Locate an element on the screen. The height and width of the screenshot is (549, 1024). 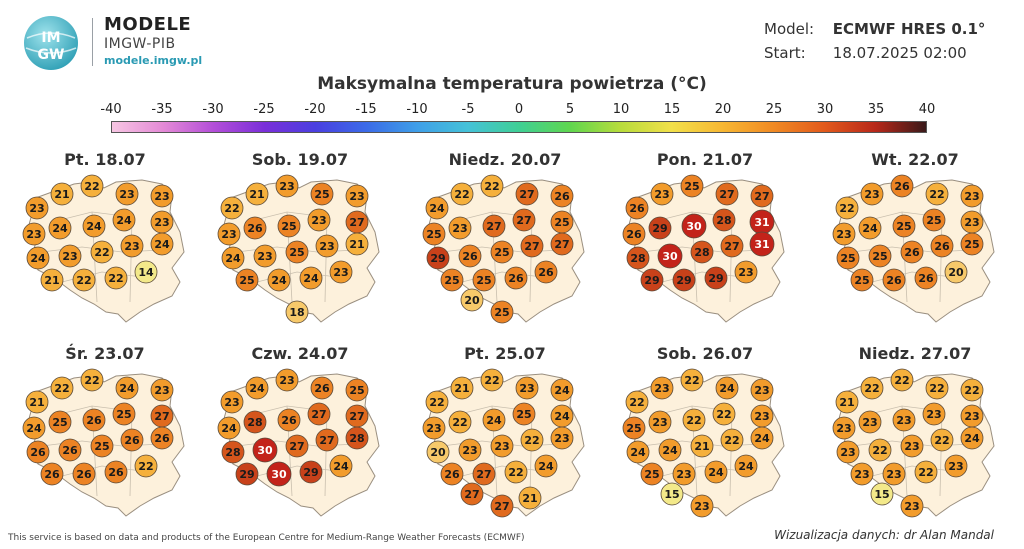
panel-date-title: Sob. 26.07 is located at coordinates (705, 353).